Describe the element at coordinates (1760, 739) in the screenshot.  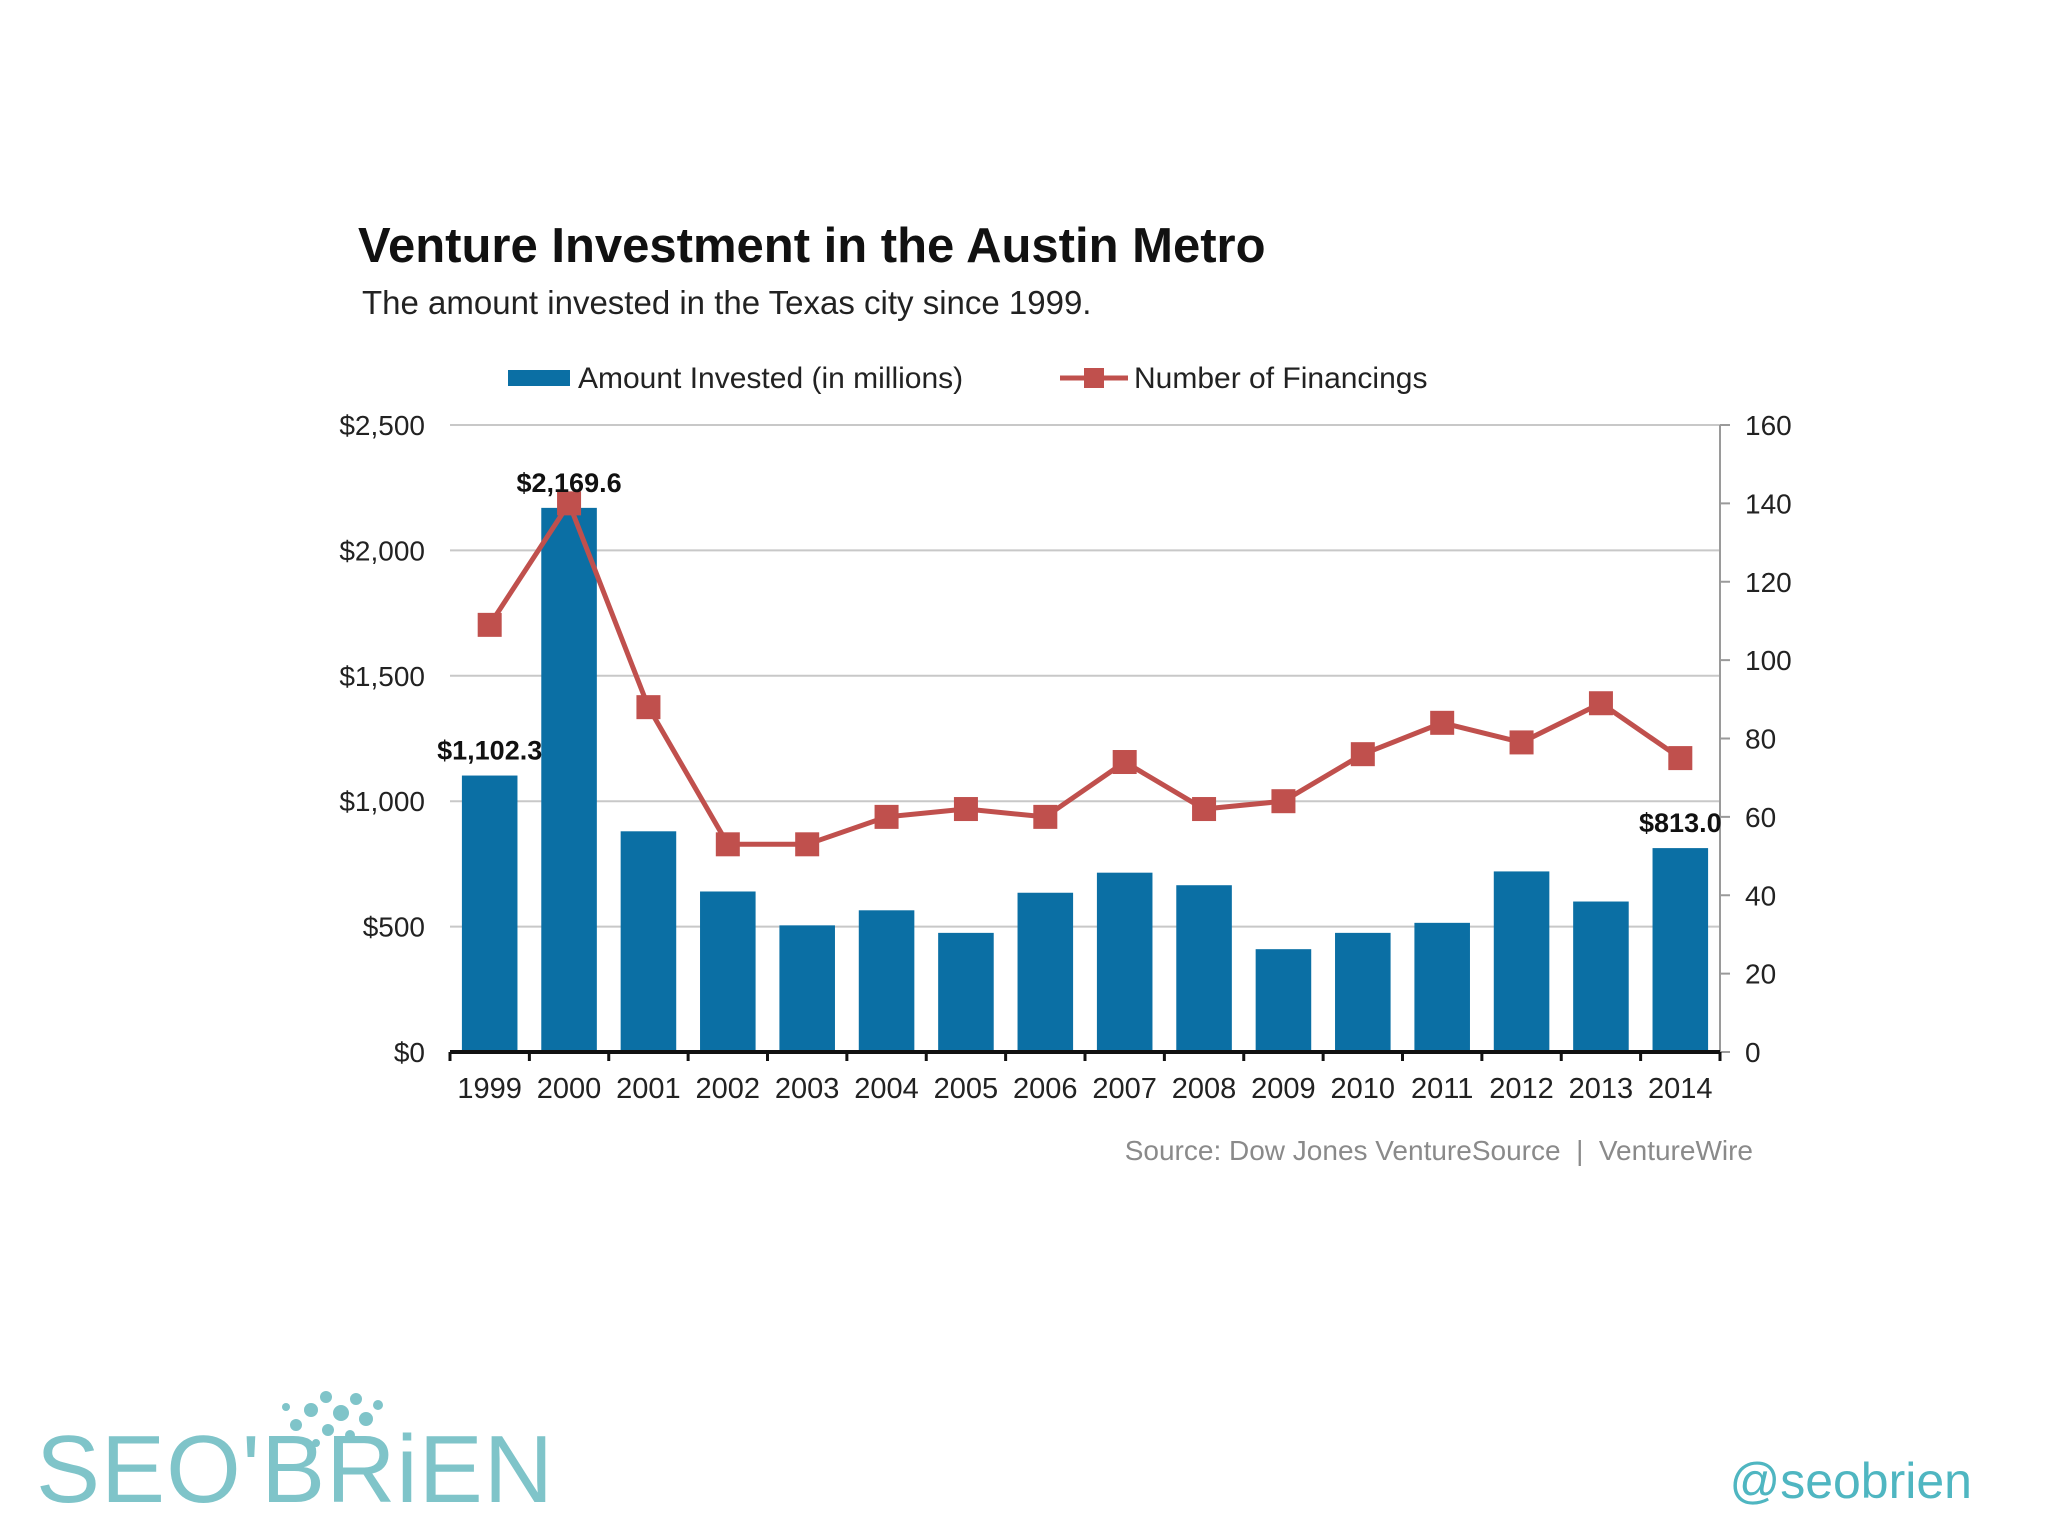
I see `y-right-tick-label: 80` at that location.